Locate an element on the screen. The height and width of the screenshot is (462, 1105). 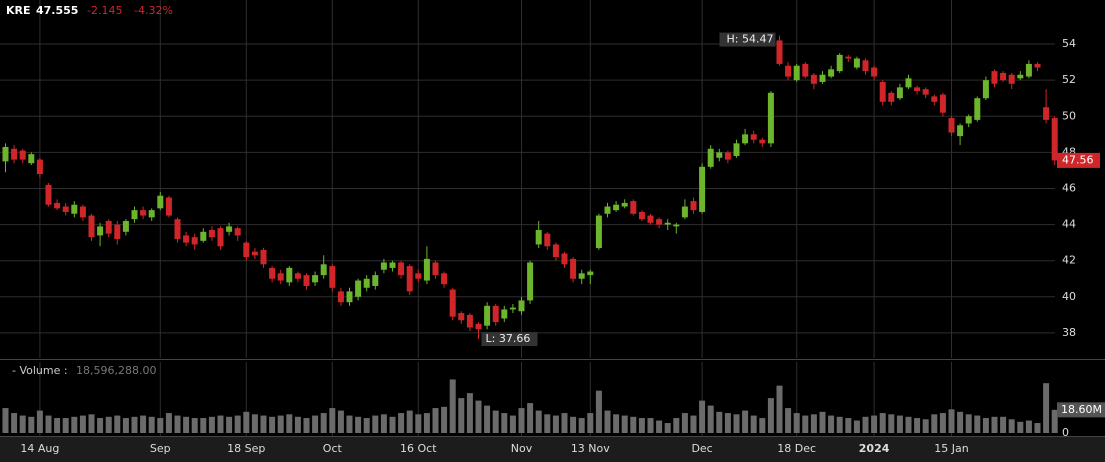
x-tick-label: Sep is located at coordinates (160, 448).